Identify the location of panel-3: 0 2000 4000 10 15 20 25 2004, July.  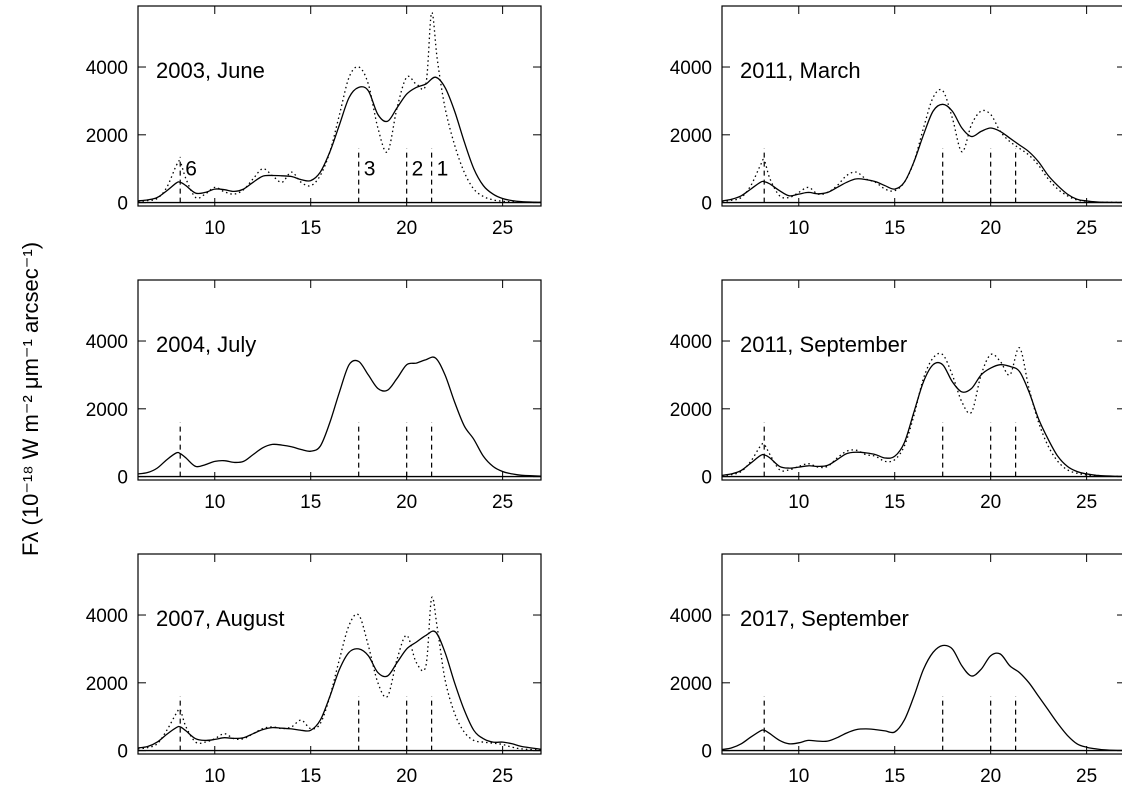
(314, 396).